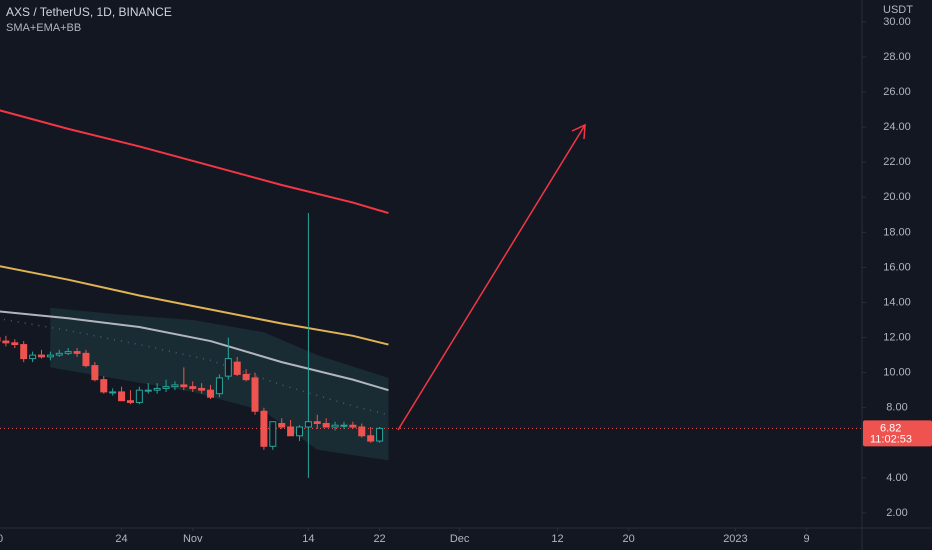 This screenshot has height=550, width=932. I want to click on currency-label: USDT, so click(898, 10).